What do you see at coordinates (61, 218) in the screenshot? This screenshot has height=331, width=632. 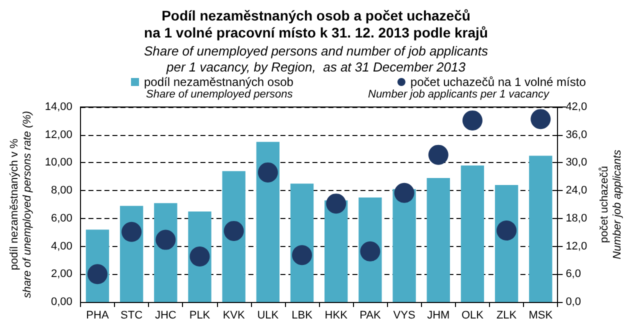 I see `y-tick-label: 6,00` at bounding box center [61, 218].